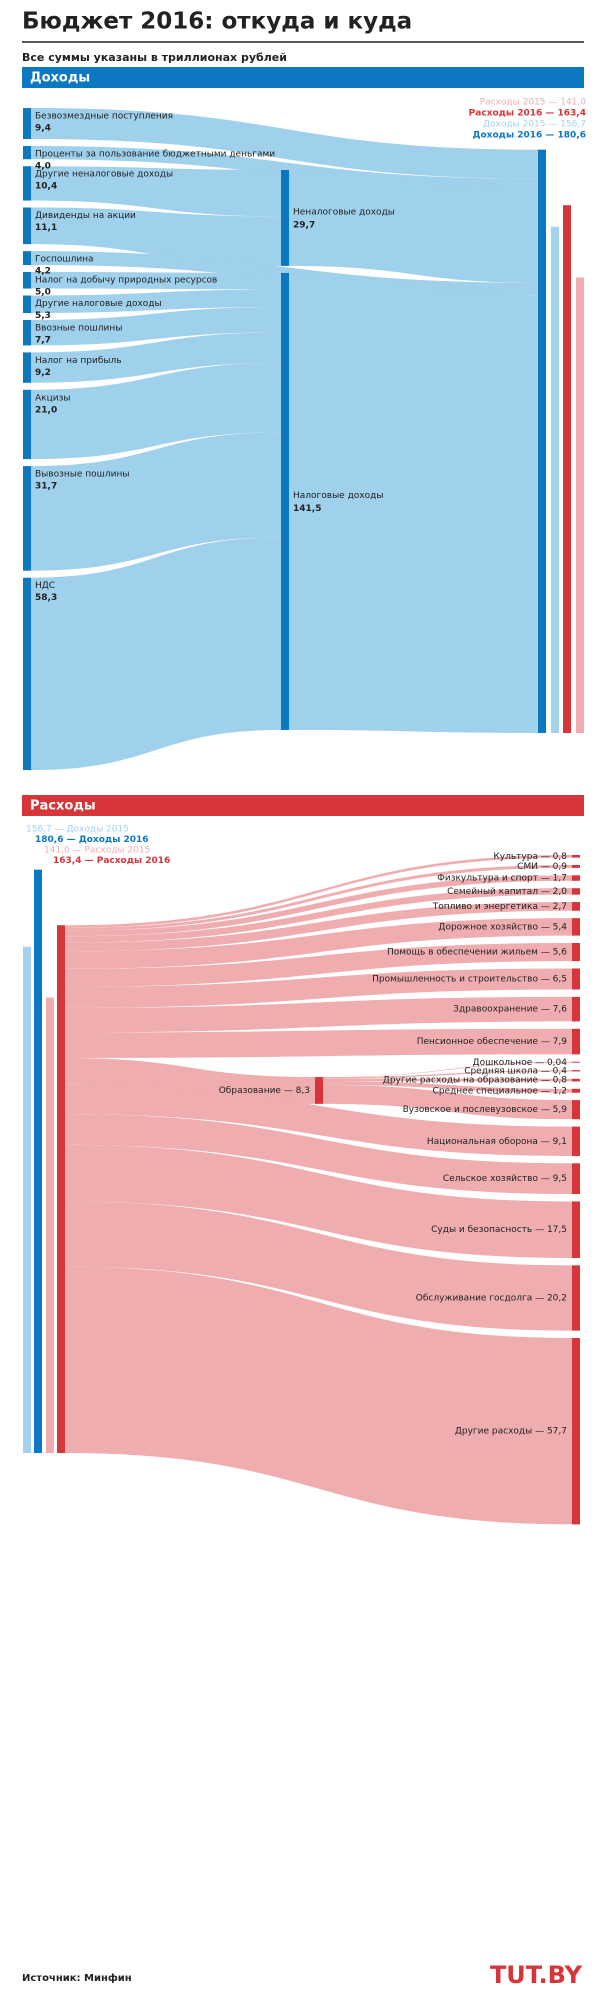 This screenshot has width=599, height=2000. Describe the element at coordinates (52, 398) in the screenshot. I see `source-name: Акцизы` at that location.